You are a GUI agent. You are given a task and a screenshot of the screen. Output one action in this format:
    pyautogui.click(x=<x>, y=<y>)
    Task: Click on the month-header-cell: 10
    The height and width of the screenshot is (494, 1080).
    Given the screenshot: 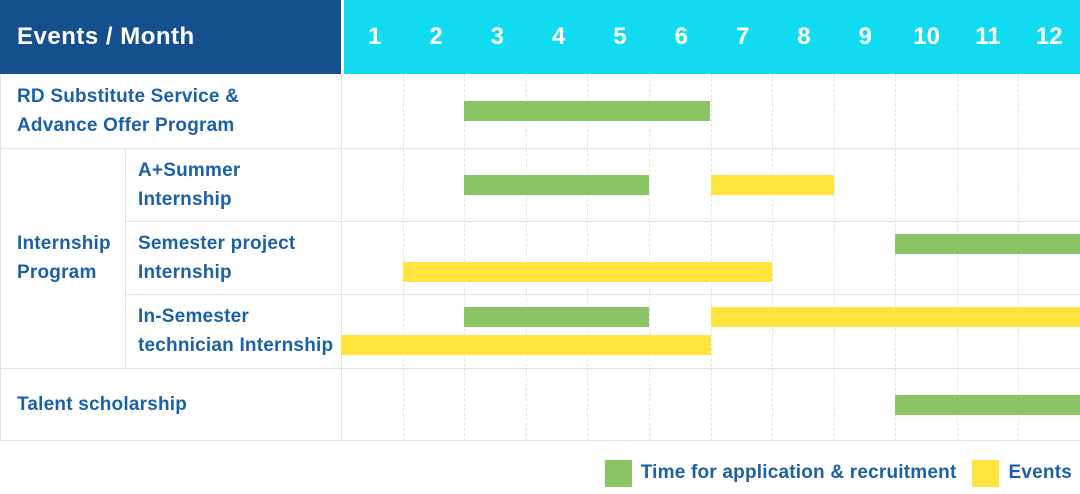 What is the action you would take?
    pyautogui.click(x=926, y=36)
    